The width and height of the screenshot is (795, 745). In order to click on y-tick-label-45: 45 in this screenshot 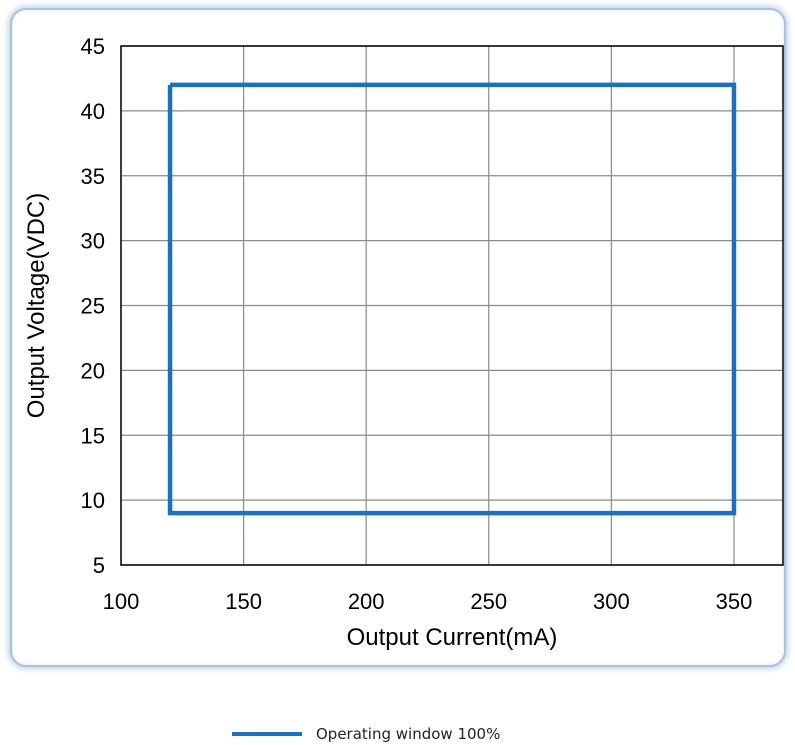, I will do `click(93, 46)`.